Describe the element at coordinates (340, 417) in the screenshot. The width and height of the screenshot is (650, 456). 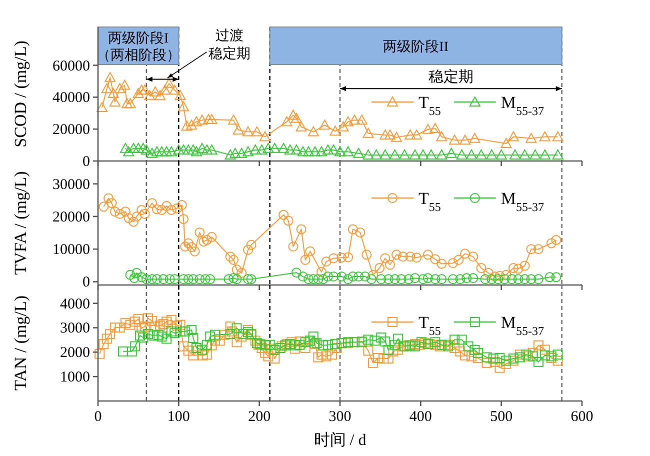
I see `x-tick-label: 300` at that location.